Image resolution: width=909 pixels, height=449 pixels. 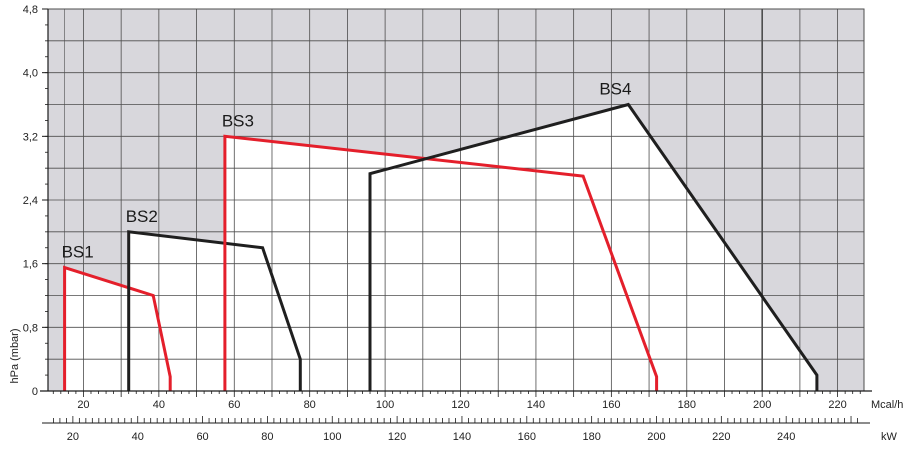 I want to click on series-label-bs3: BS3, so click(x=238, y=120).